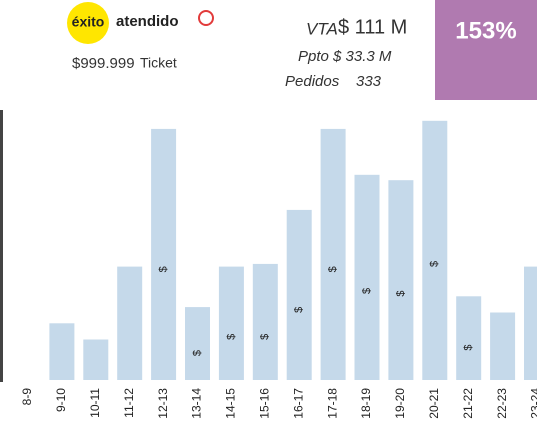  Describe the element at coordinates (158, 63) in the screenshot. I see `ticket-label: Ticket` at that location.